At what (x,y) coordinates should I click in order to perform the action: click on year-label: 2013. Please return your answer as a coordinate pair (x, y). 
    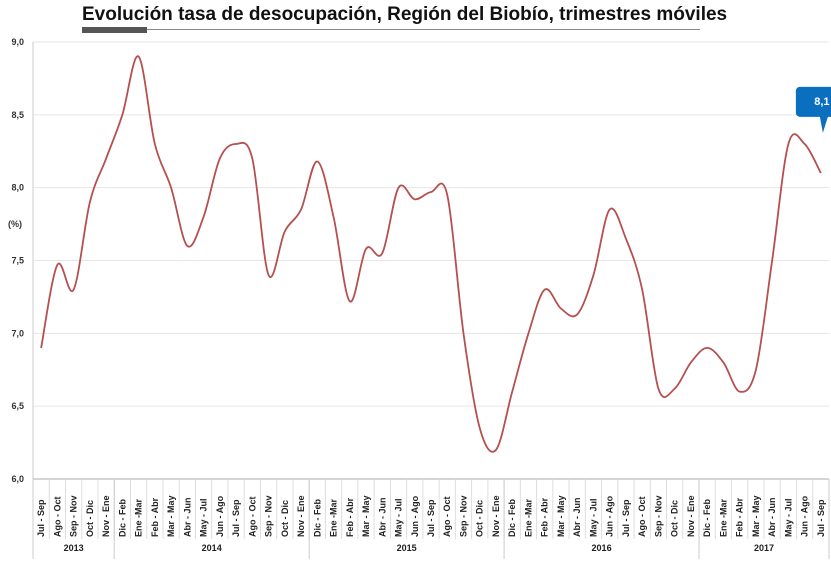
    Looking at the image, I should click on (74, 548).